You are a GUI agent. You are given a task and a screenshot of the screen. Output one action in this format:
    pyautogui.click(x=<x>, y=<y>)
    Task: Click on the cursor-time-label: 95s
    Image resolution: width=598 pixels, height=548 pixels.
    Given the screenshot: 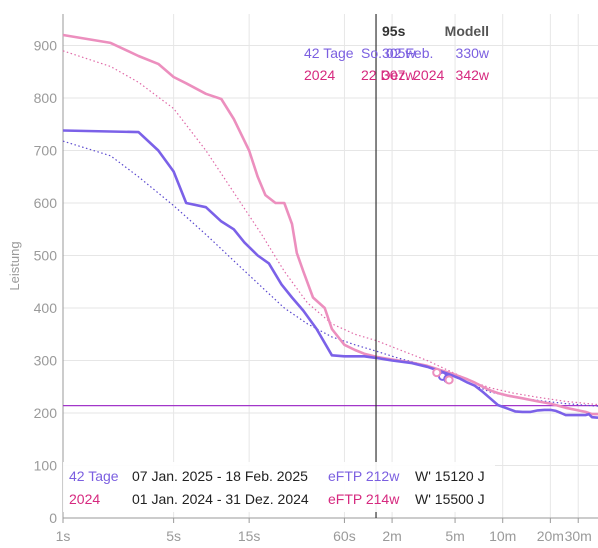 What is the action you would take?
    pyautogui.click(x=394, y=31)
    